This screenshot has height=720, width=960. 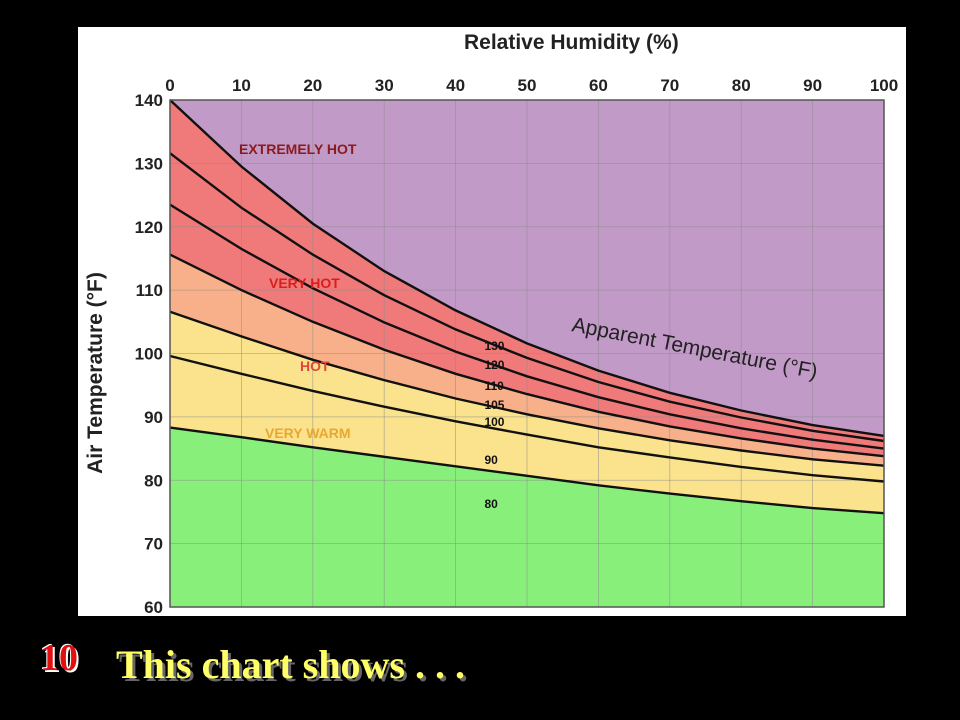 I want to click on x-tick-label: 70, so click(x=669, y=85).